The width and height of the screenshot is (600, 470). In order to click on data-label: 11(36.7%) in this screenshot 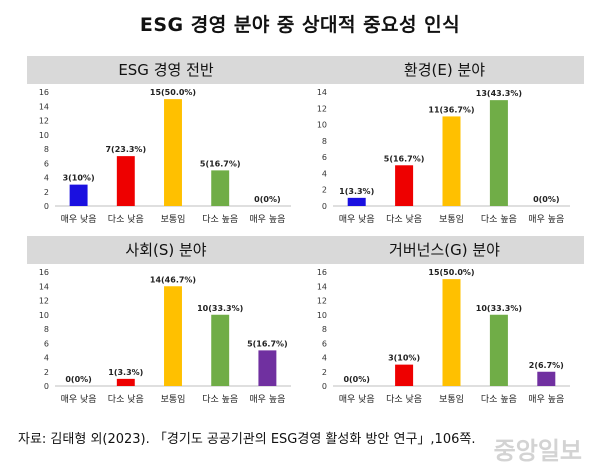, I will do `click(451, 109)`.